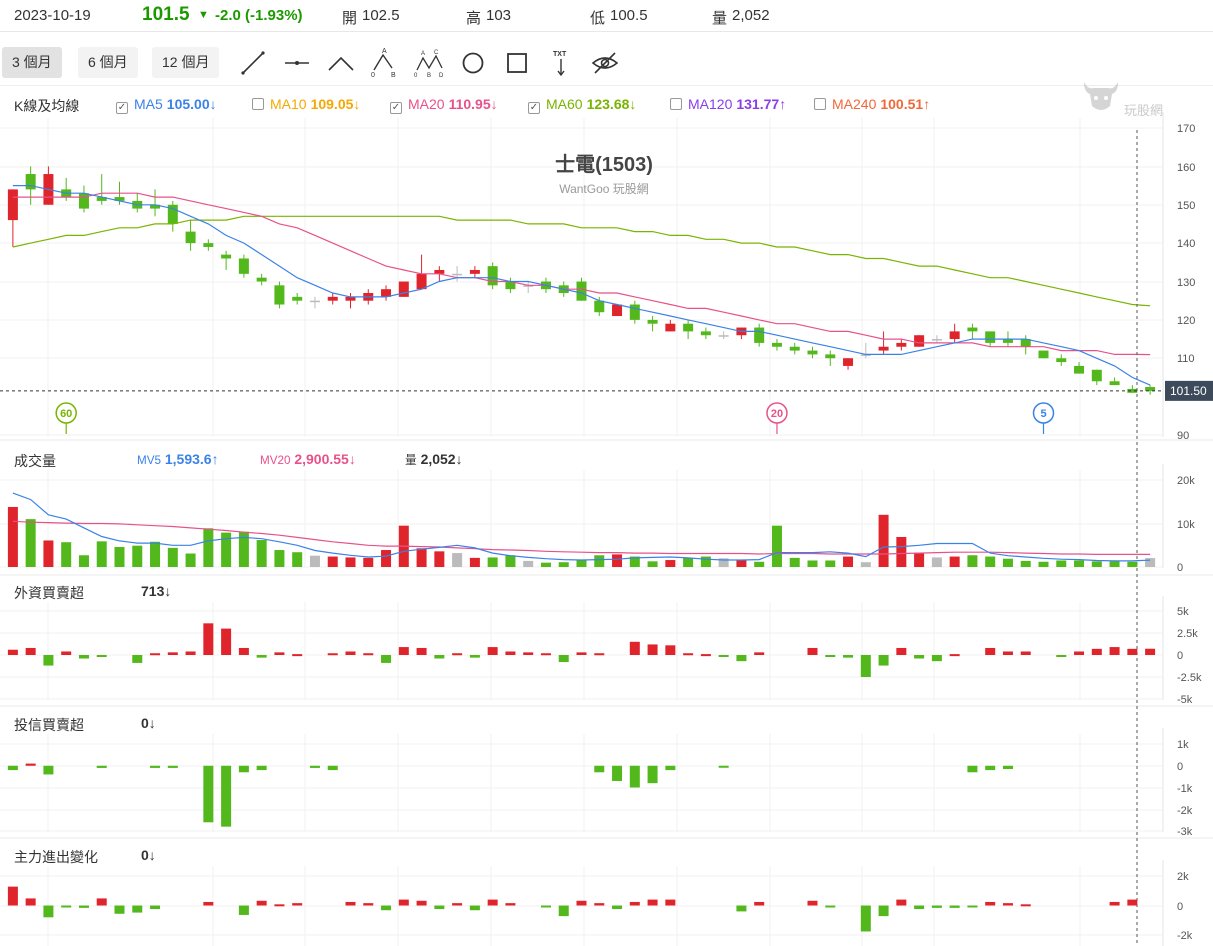 The image size is (1213, 946). What do you see at coordinates (297, 63) in the screenshot?
I see `horizontal-line-tool-icon` at bounding box center [297, 63].